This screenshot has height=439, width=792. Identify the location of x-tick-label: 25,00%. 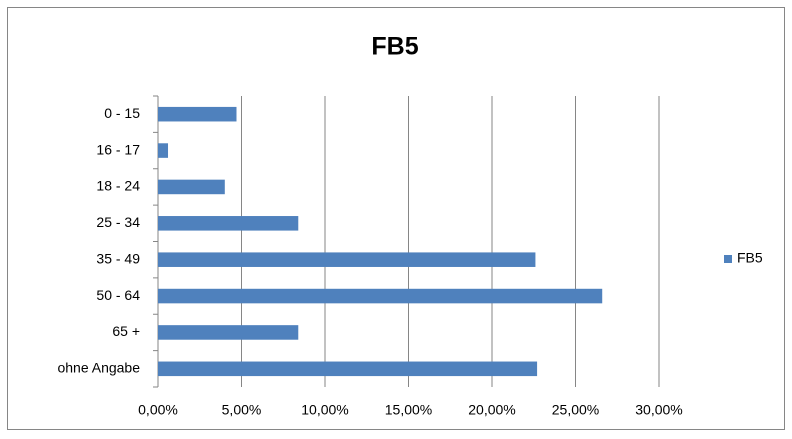
(575, 410).